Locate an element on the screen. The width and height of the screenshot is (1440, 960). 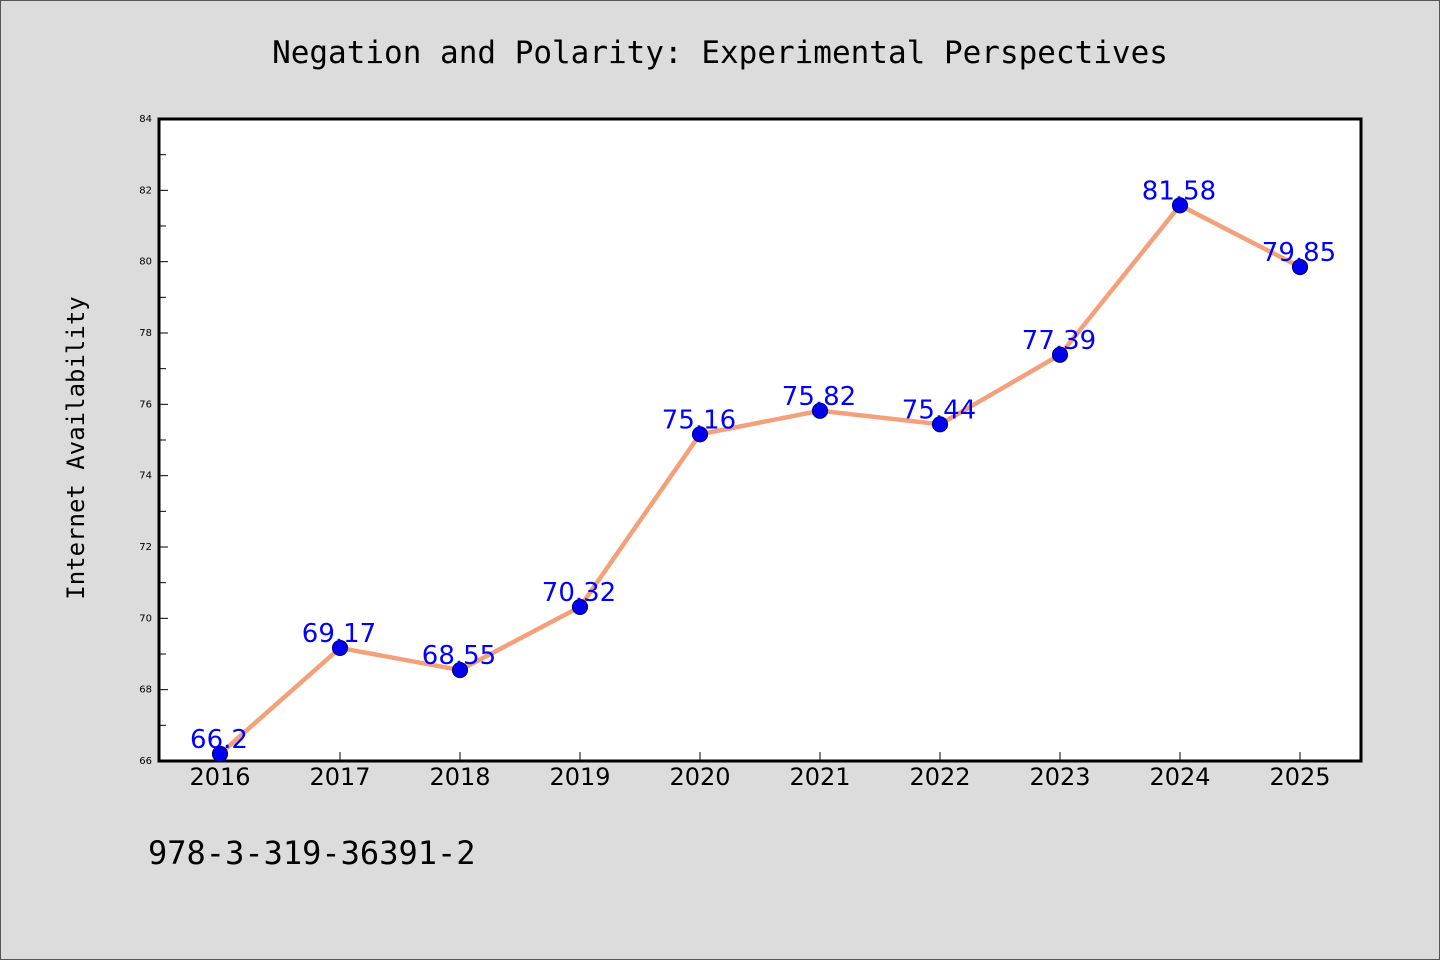
y-tick-label: 70 is located at coordinates (145, 618).